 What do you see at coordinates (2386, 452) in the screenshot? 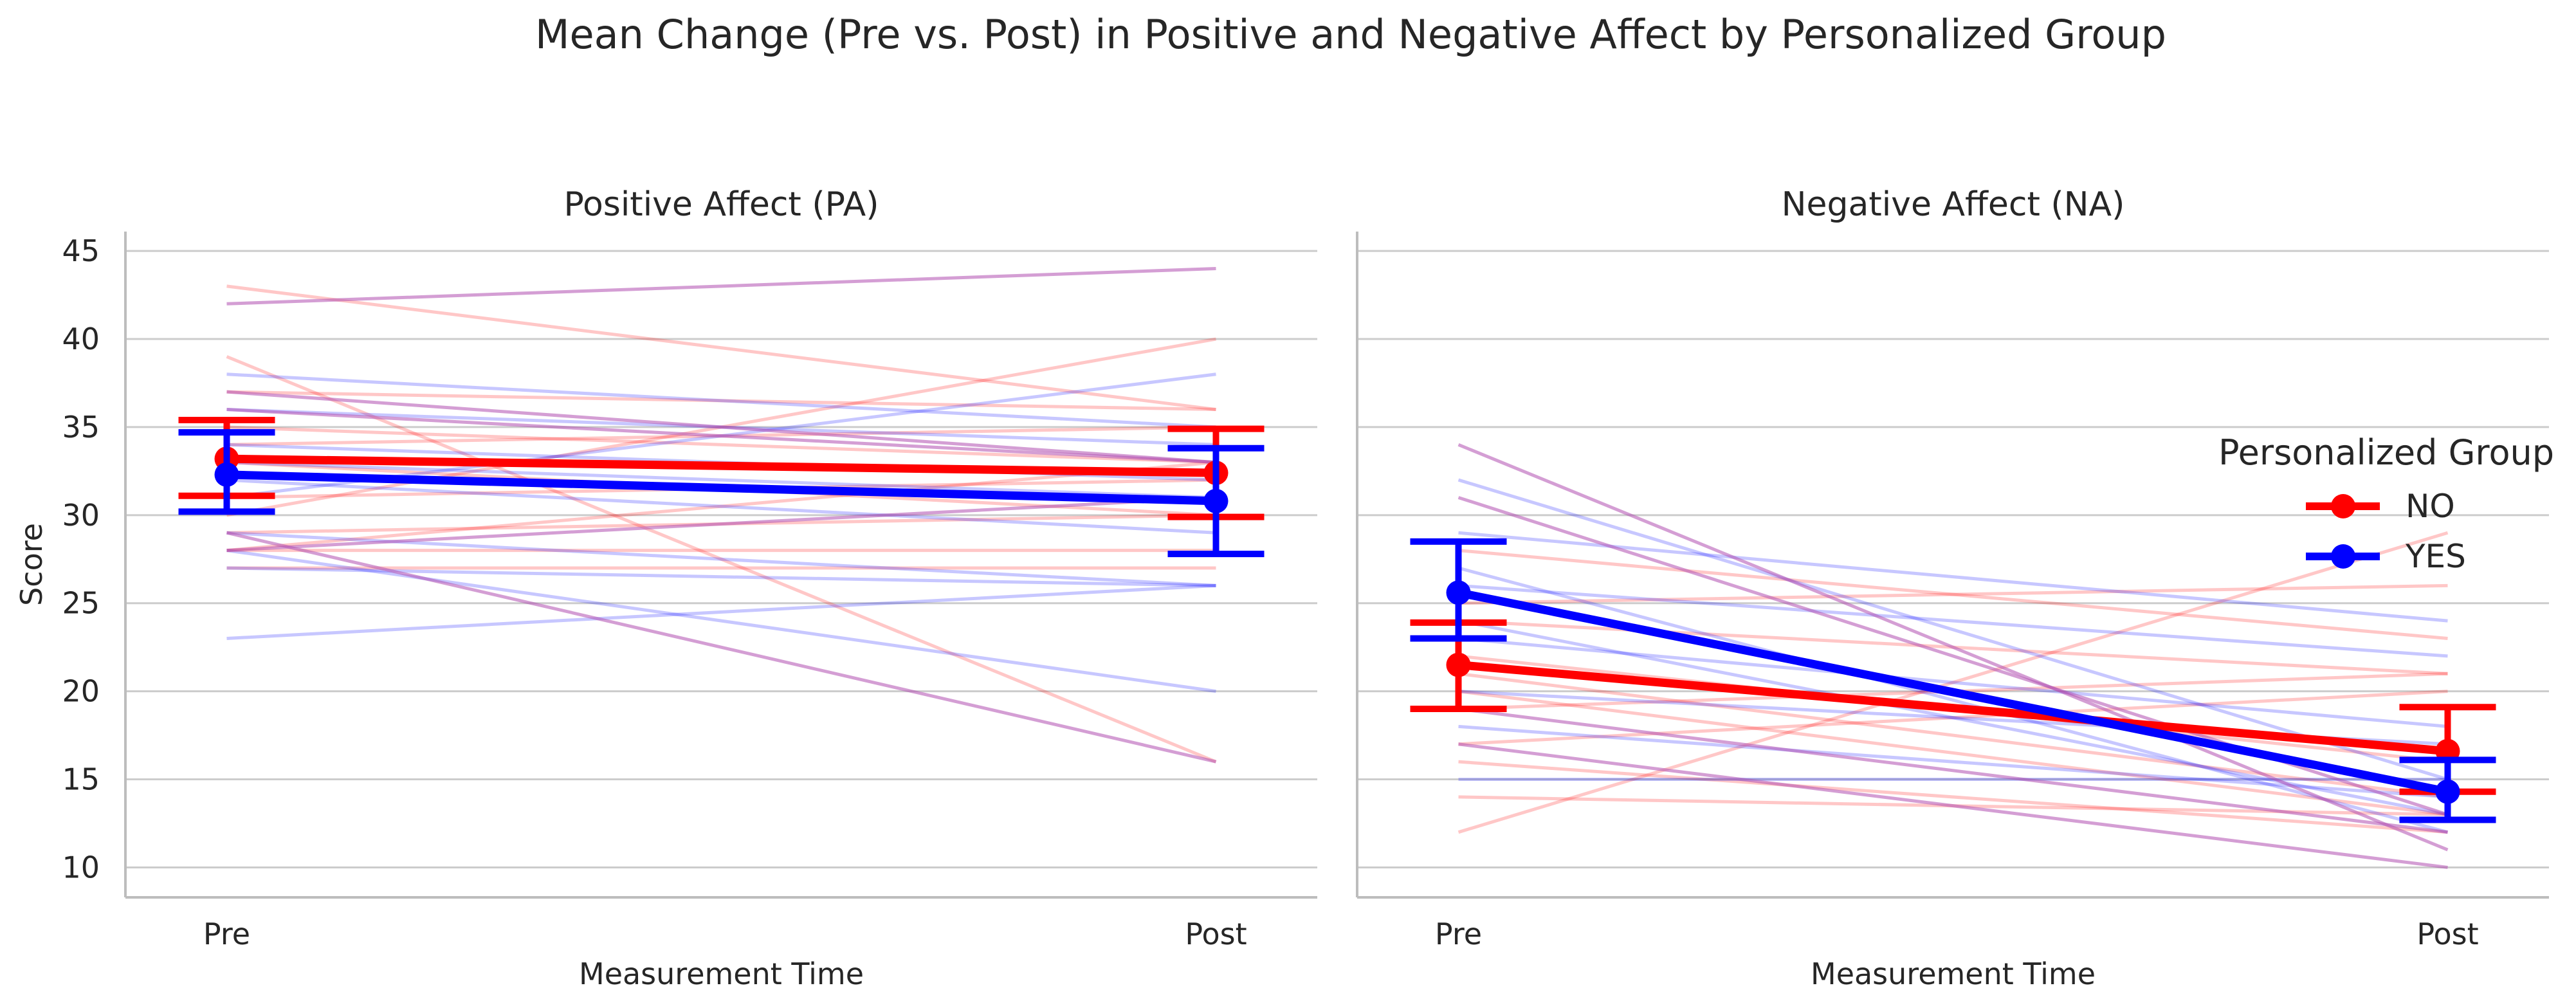
I see `legend-title: Personalized Group` at bounding box center [2386, 452].